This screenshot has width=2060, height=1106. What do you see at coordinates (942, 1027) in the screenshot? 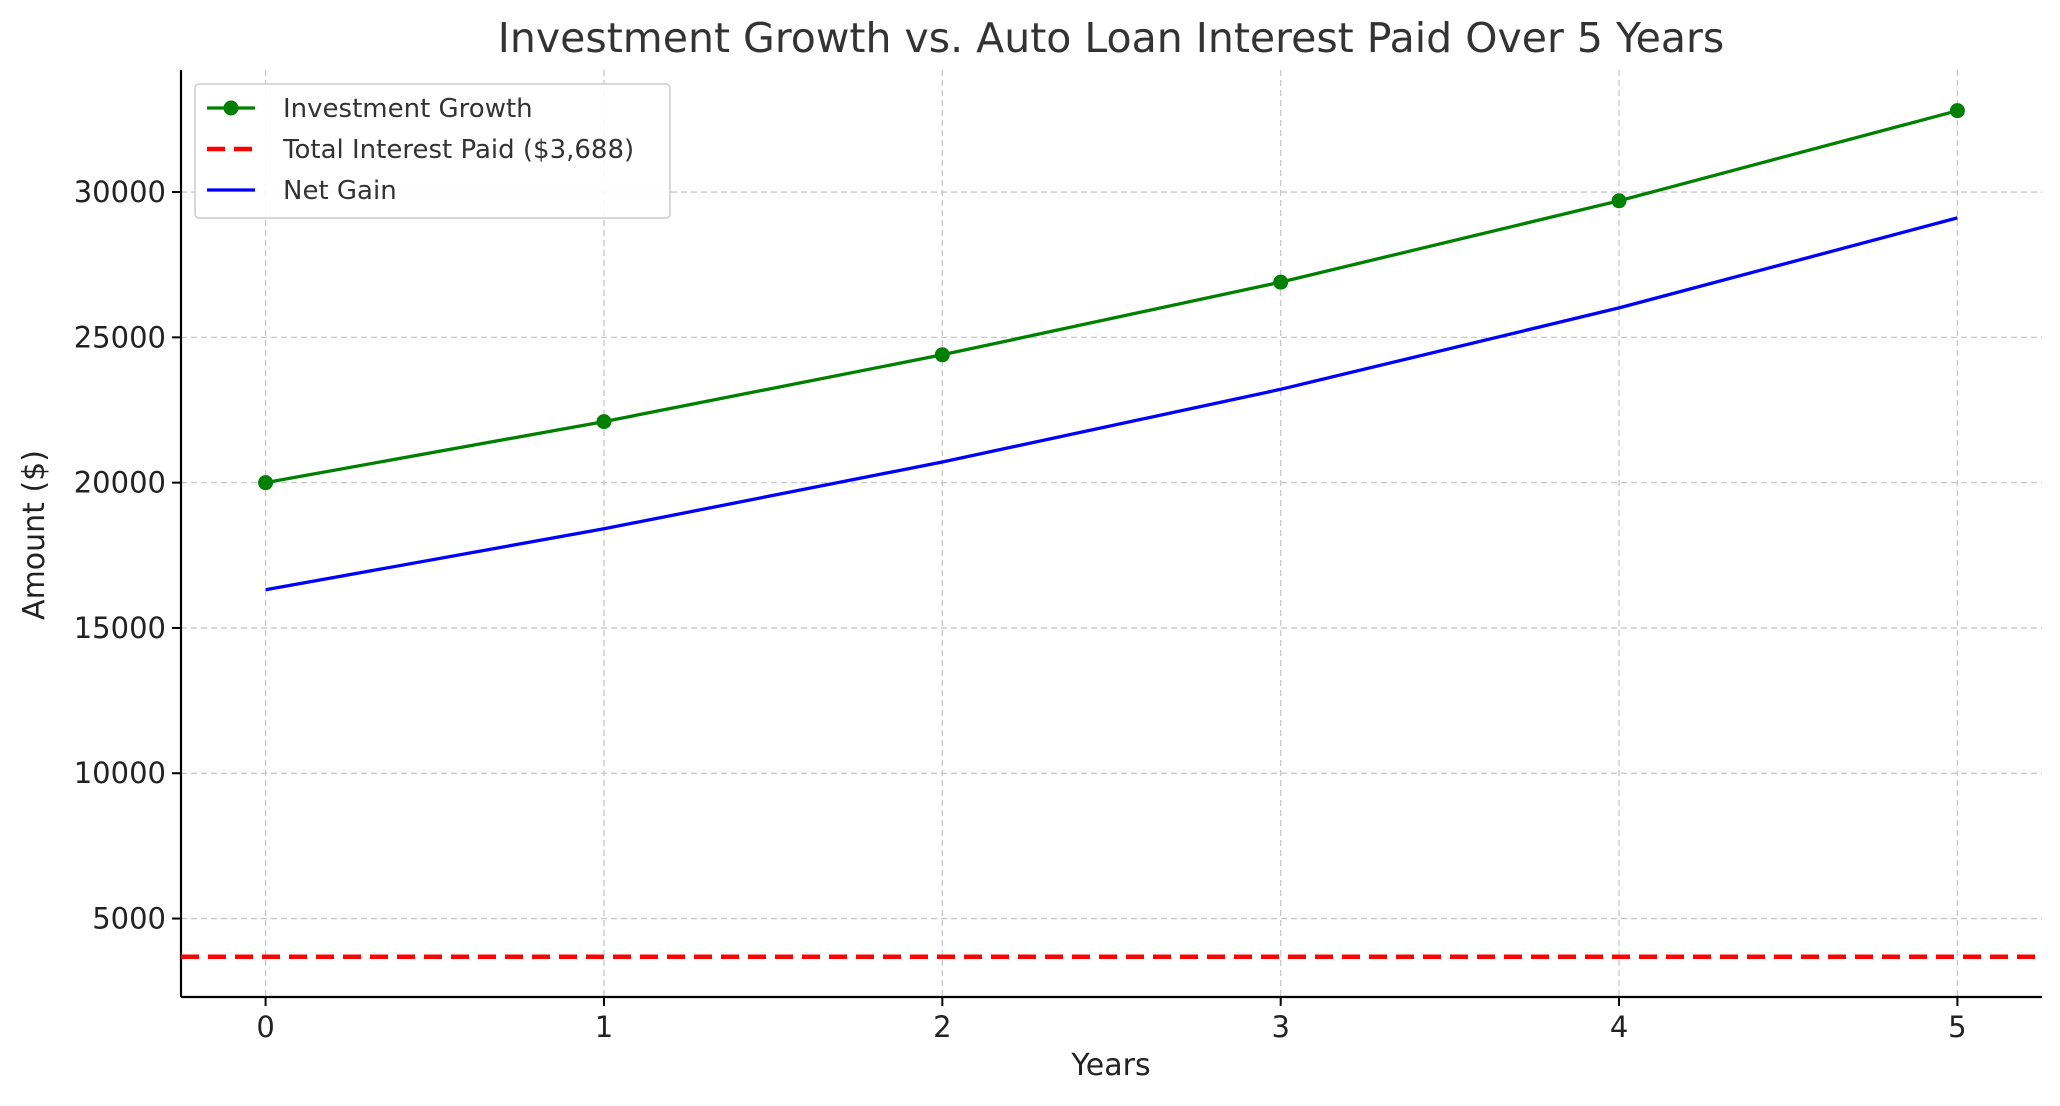
I see `x-tick-label: 2` at bounding box center [942, 1027].